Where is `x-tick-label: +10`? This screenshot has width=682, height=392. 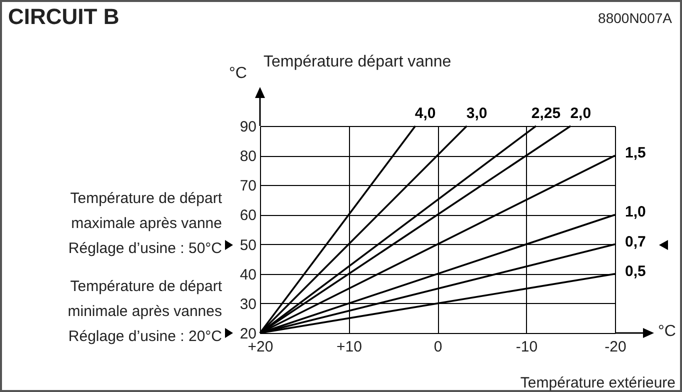 x-tick-label: +10 is located at coordinates (349, 347).